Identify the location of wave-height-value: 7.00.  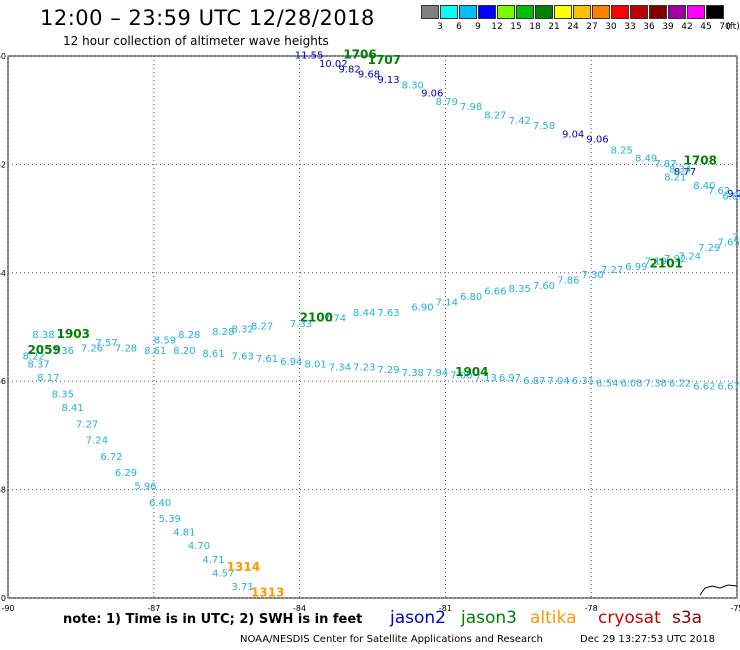
(461, 375).